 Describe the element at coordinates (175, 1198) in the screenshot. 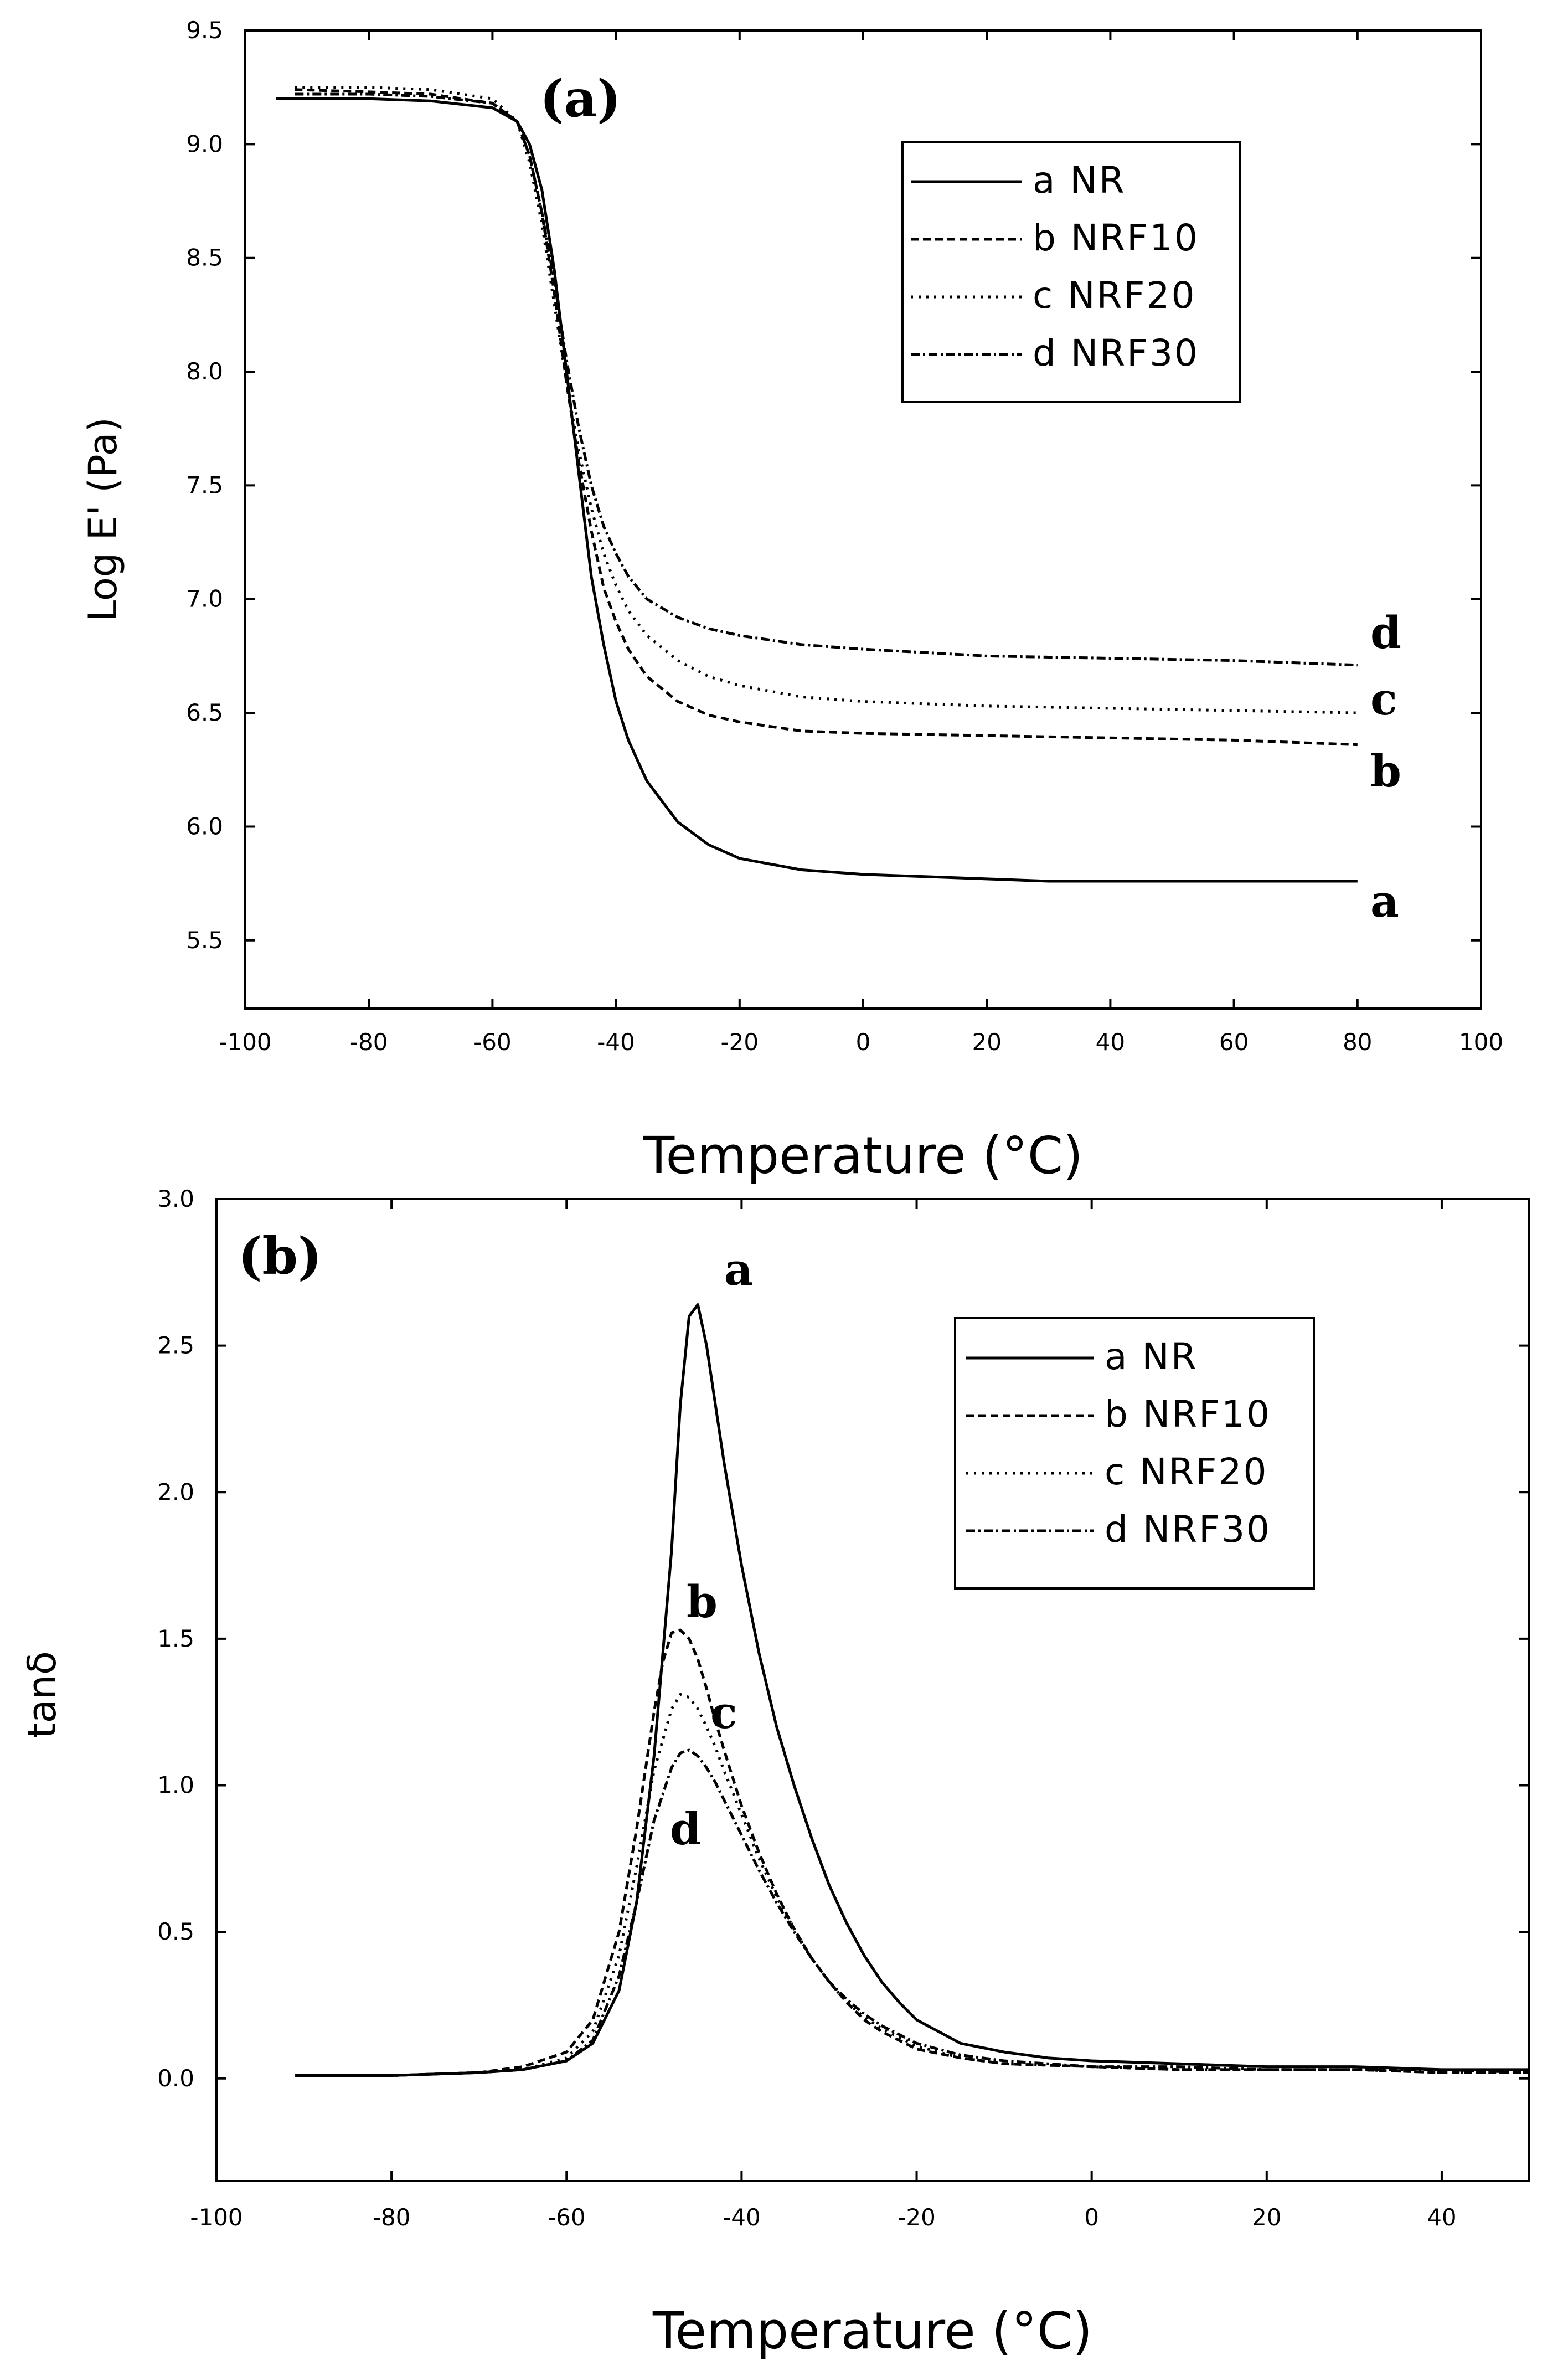

I see `y-tick-label: 3.0` at that location.